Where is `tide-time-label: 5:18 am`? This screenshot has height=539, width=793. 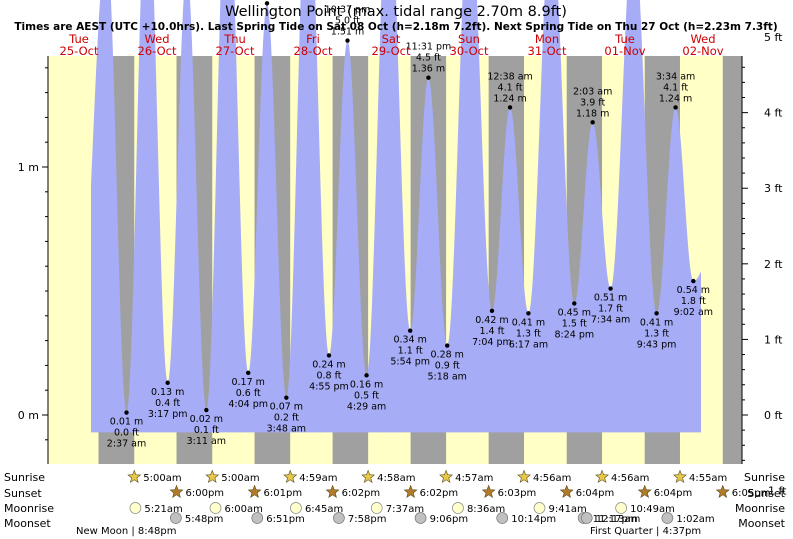 tide-time-label: 5:18 am is located at coordinates (447, 377).